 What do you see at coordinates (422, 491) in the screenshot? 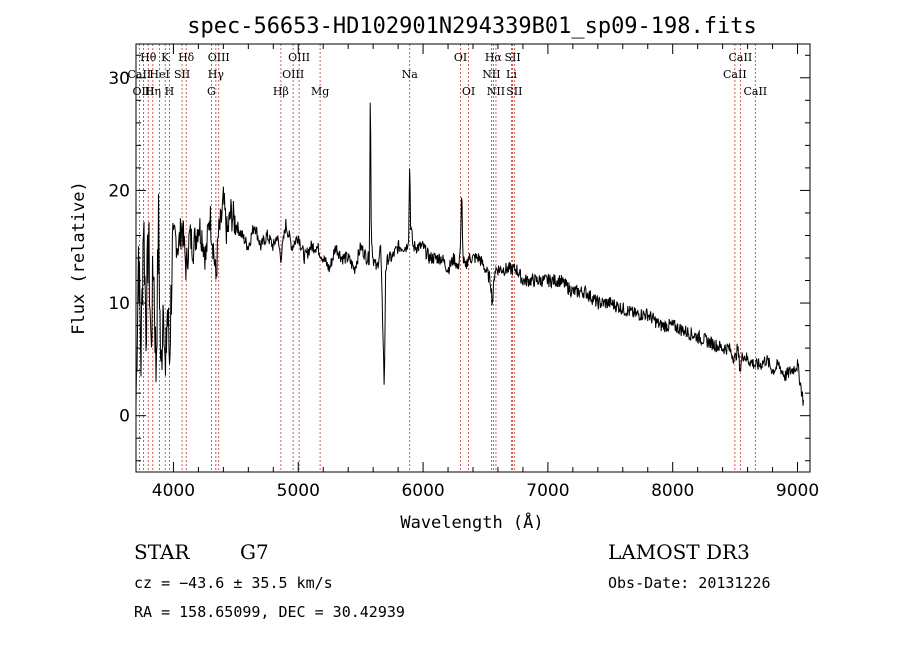
I see `x-tick-label: 6000` at bounding box center [422, 491].